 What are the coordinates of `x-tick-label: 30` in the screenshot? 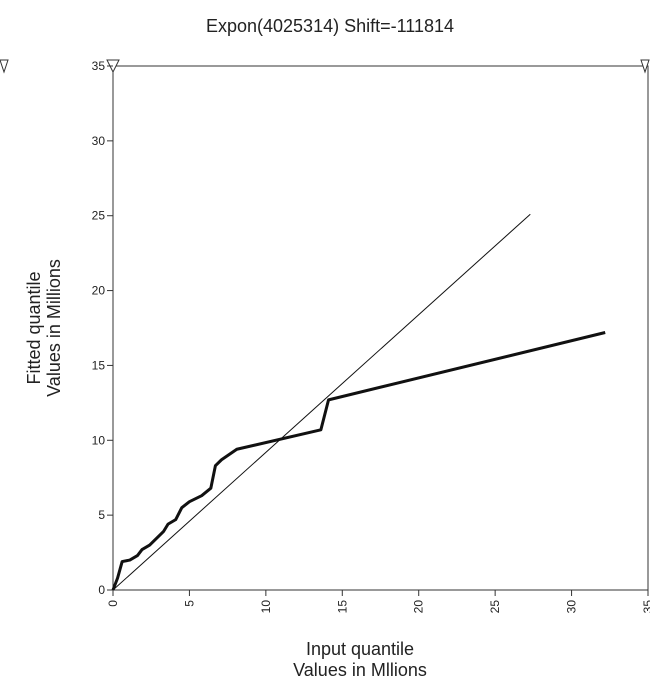 It's located at (572, 607).